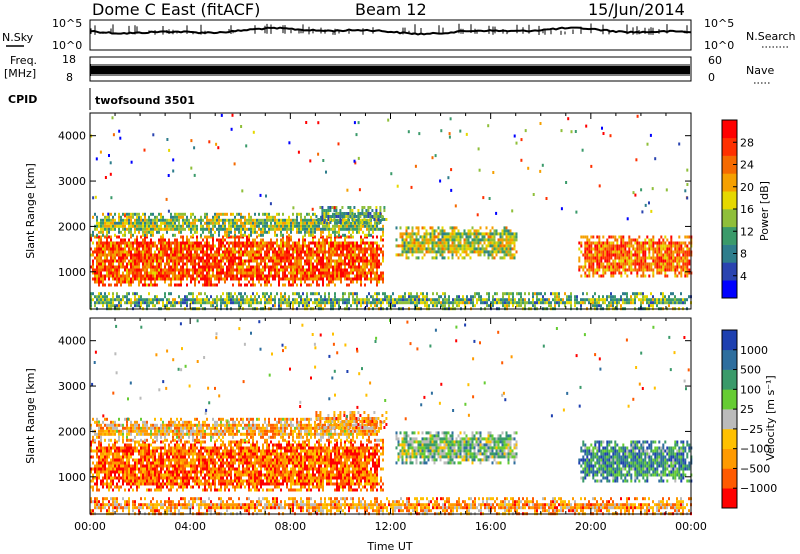  What do you see at coordinates (399, 34) in the screenshot?
I see `nsky-panel: N.Sky 10^5 10^0 10^5 10^0 N.Search` at bounding box center [399, 34].